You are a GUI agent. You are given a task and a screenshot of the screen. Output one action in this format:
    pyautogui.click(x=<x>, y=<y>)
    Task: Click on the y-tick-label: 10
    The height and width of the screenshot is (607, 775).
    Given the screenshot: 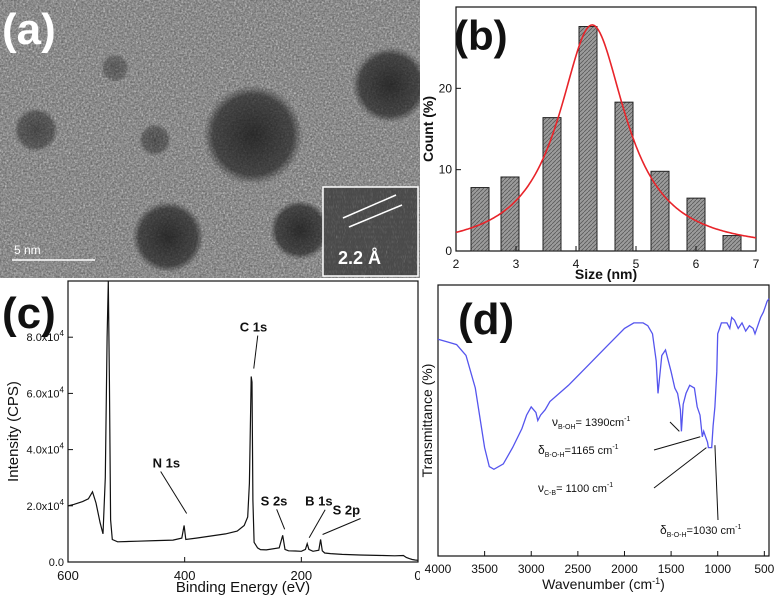 What is the action you would take?
    pyautogui.click(x=446, y=170)
    